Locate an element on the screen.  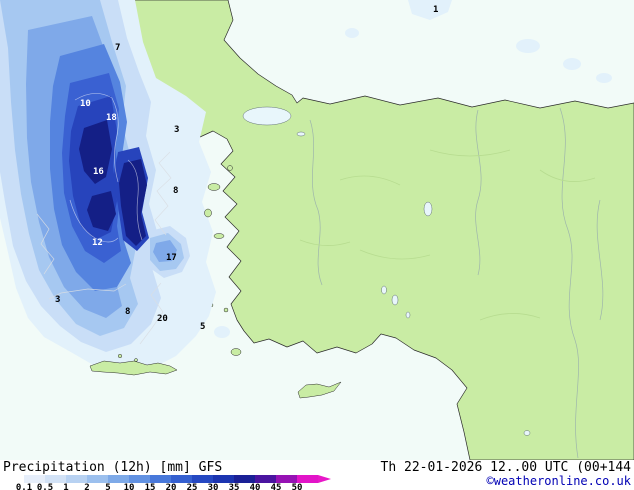
precip-value-label: 18 is located at coordinates (111, 118).